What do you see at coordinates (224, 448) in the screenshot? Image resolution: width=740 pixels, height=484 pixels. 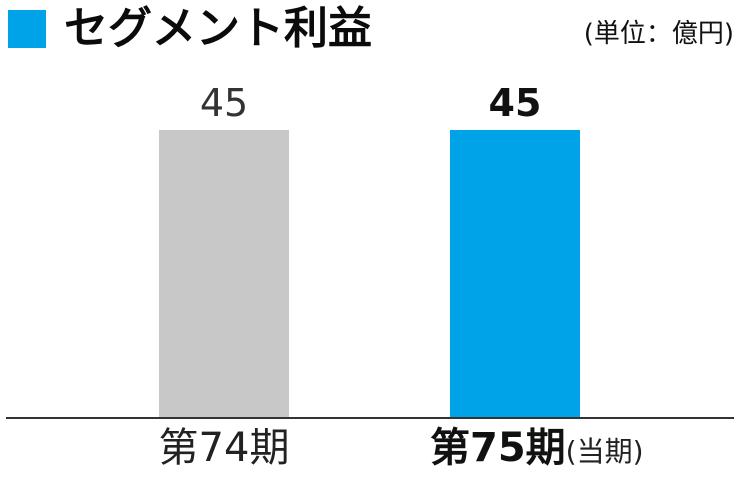 I see `category-label-prev: 第74期` at bounding box center [224, 448].